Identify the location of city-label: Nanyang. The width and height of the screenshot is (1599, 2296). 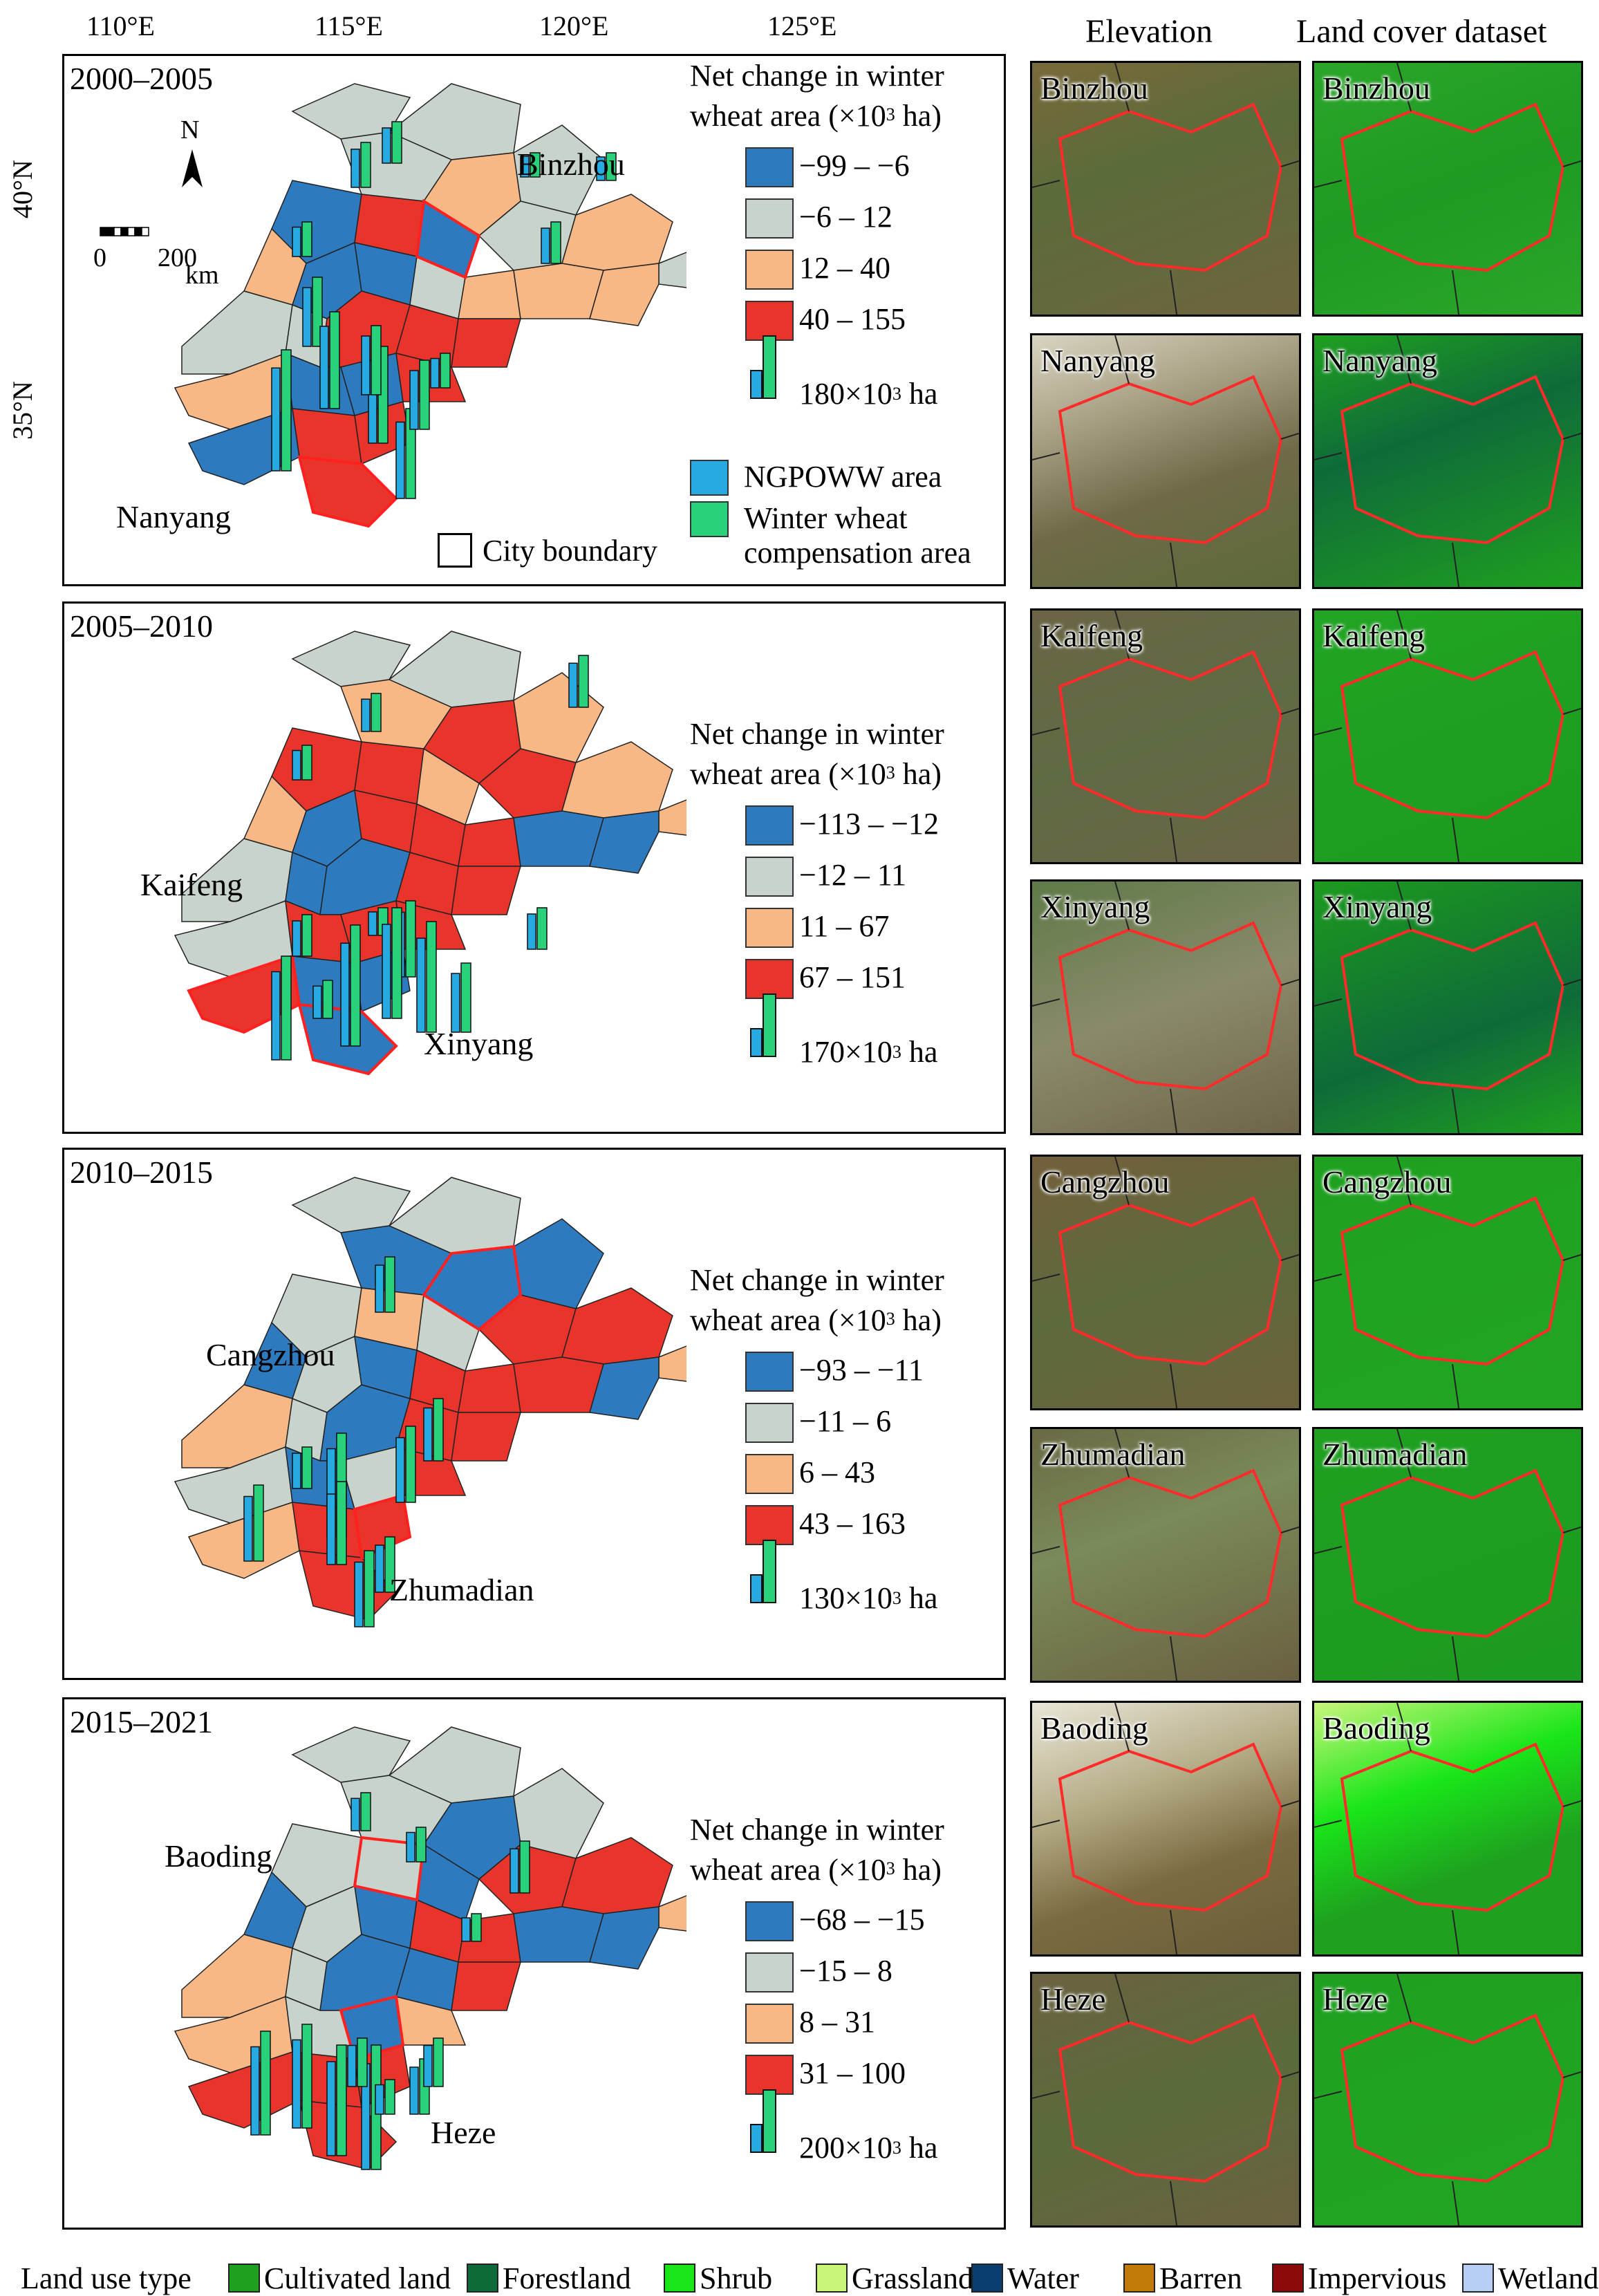
(174, 516).